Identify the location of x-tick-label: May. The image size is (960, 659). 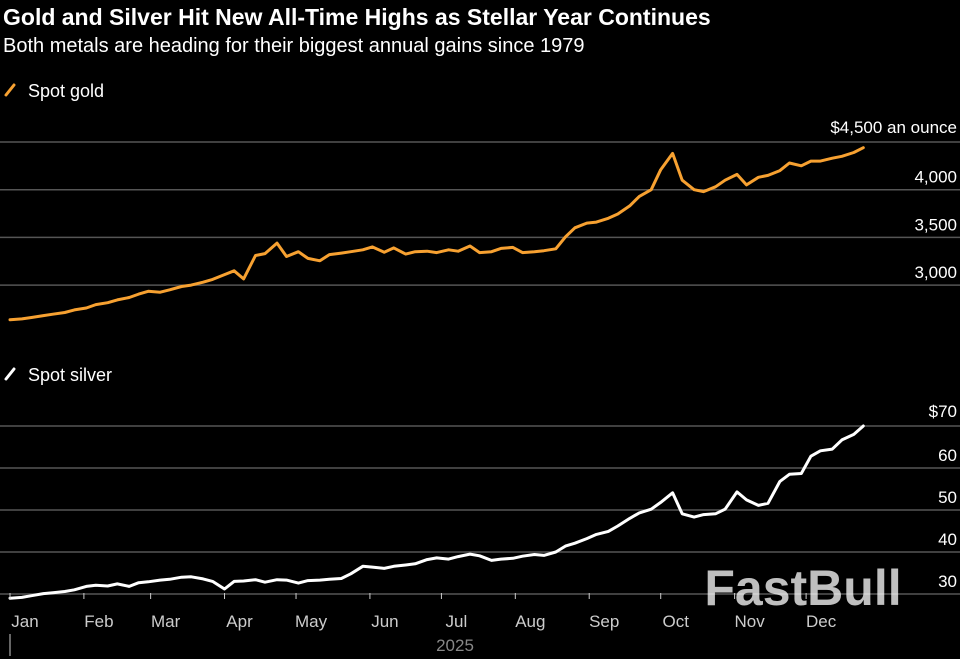
(311, 621).